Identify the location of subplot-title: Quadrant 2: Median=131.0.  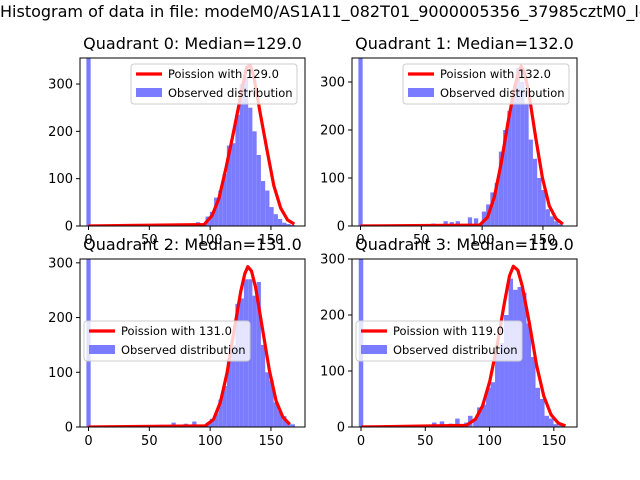
(192, 244).